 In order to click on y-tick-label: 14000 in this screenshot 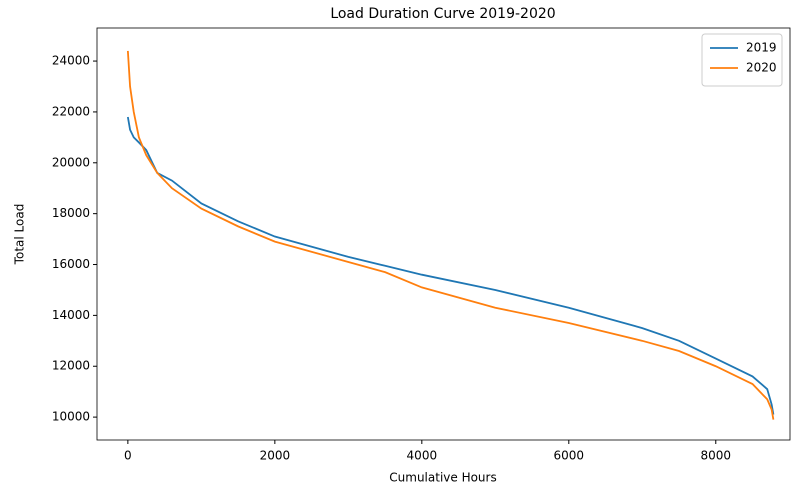, I will do `click(71, 315)`.